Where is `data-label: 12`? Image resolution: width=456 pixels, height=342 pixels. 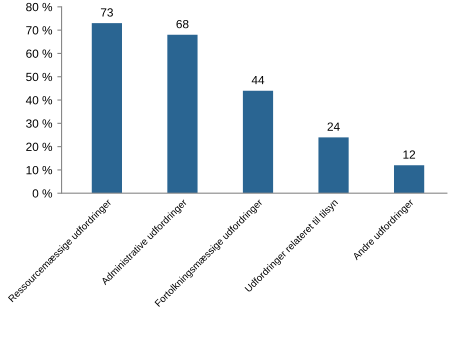
data-label: 12 is located at coordinates (409, 154).